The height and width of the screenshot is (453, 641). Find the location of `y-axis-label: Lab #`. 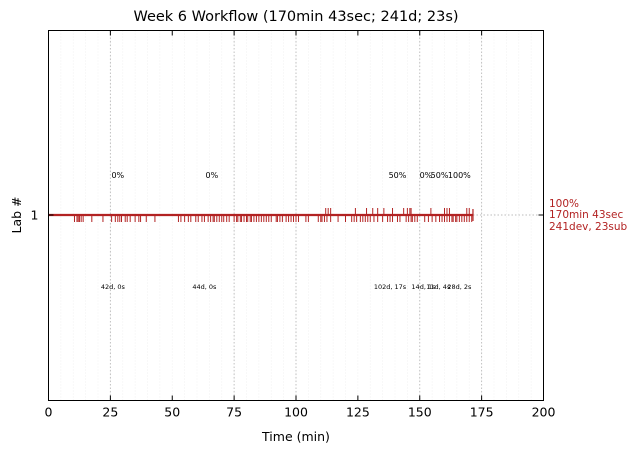

y-axis-label: Lab # is located at coordinates (16, 214).